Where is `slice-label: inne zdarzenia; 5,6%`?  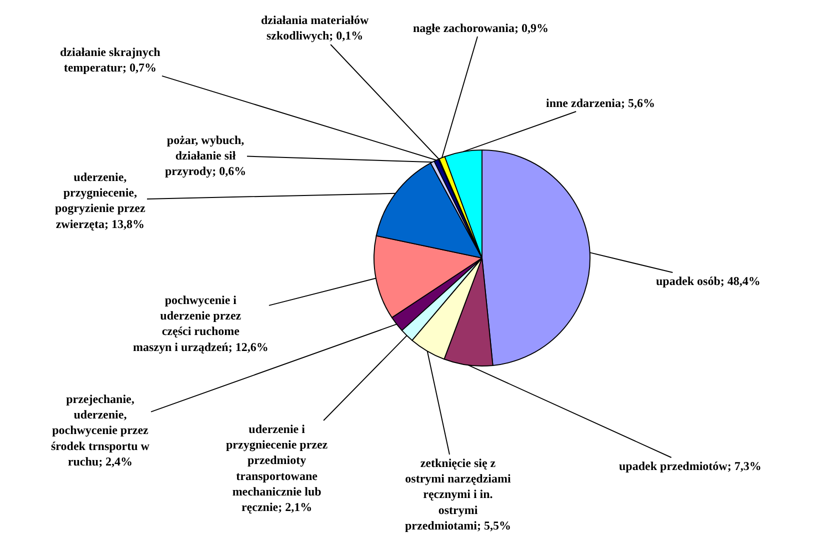
slice-label: inne zdarzenia; 5,6% is located at coordinates (600, 103).